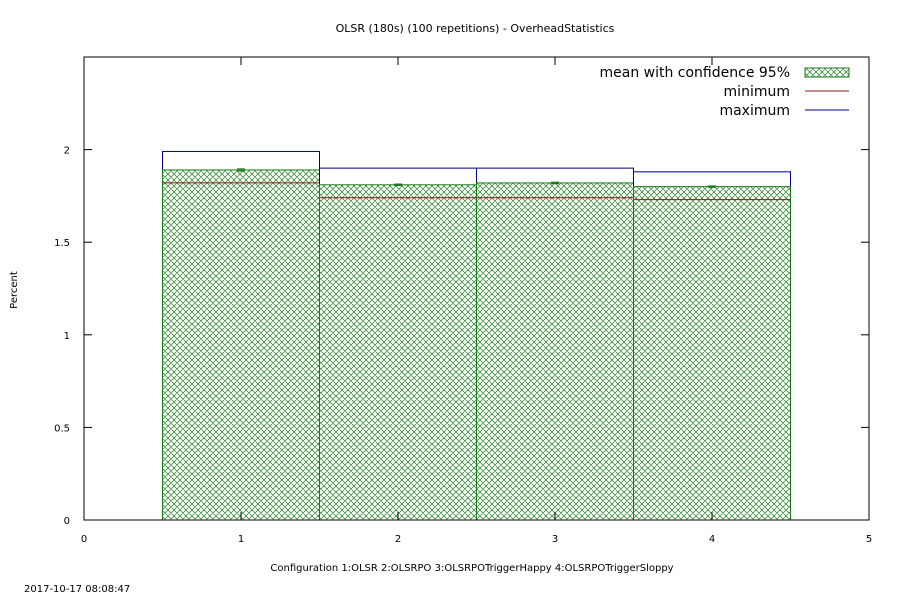  I want to click on x-tick-label: 5, so click(869, 539).